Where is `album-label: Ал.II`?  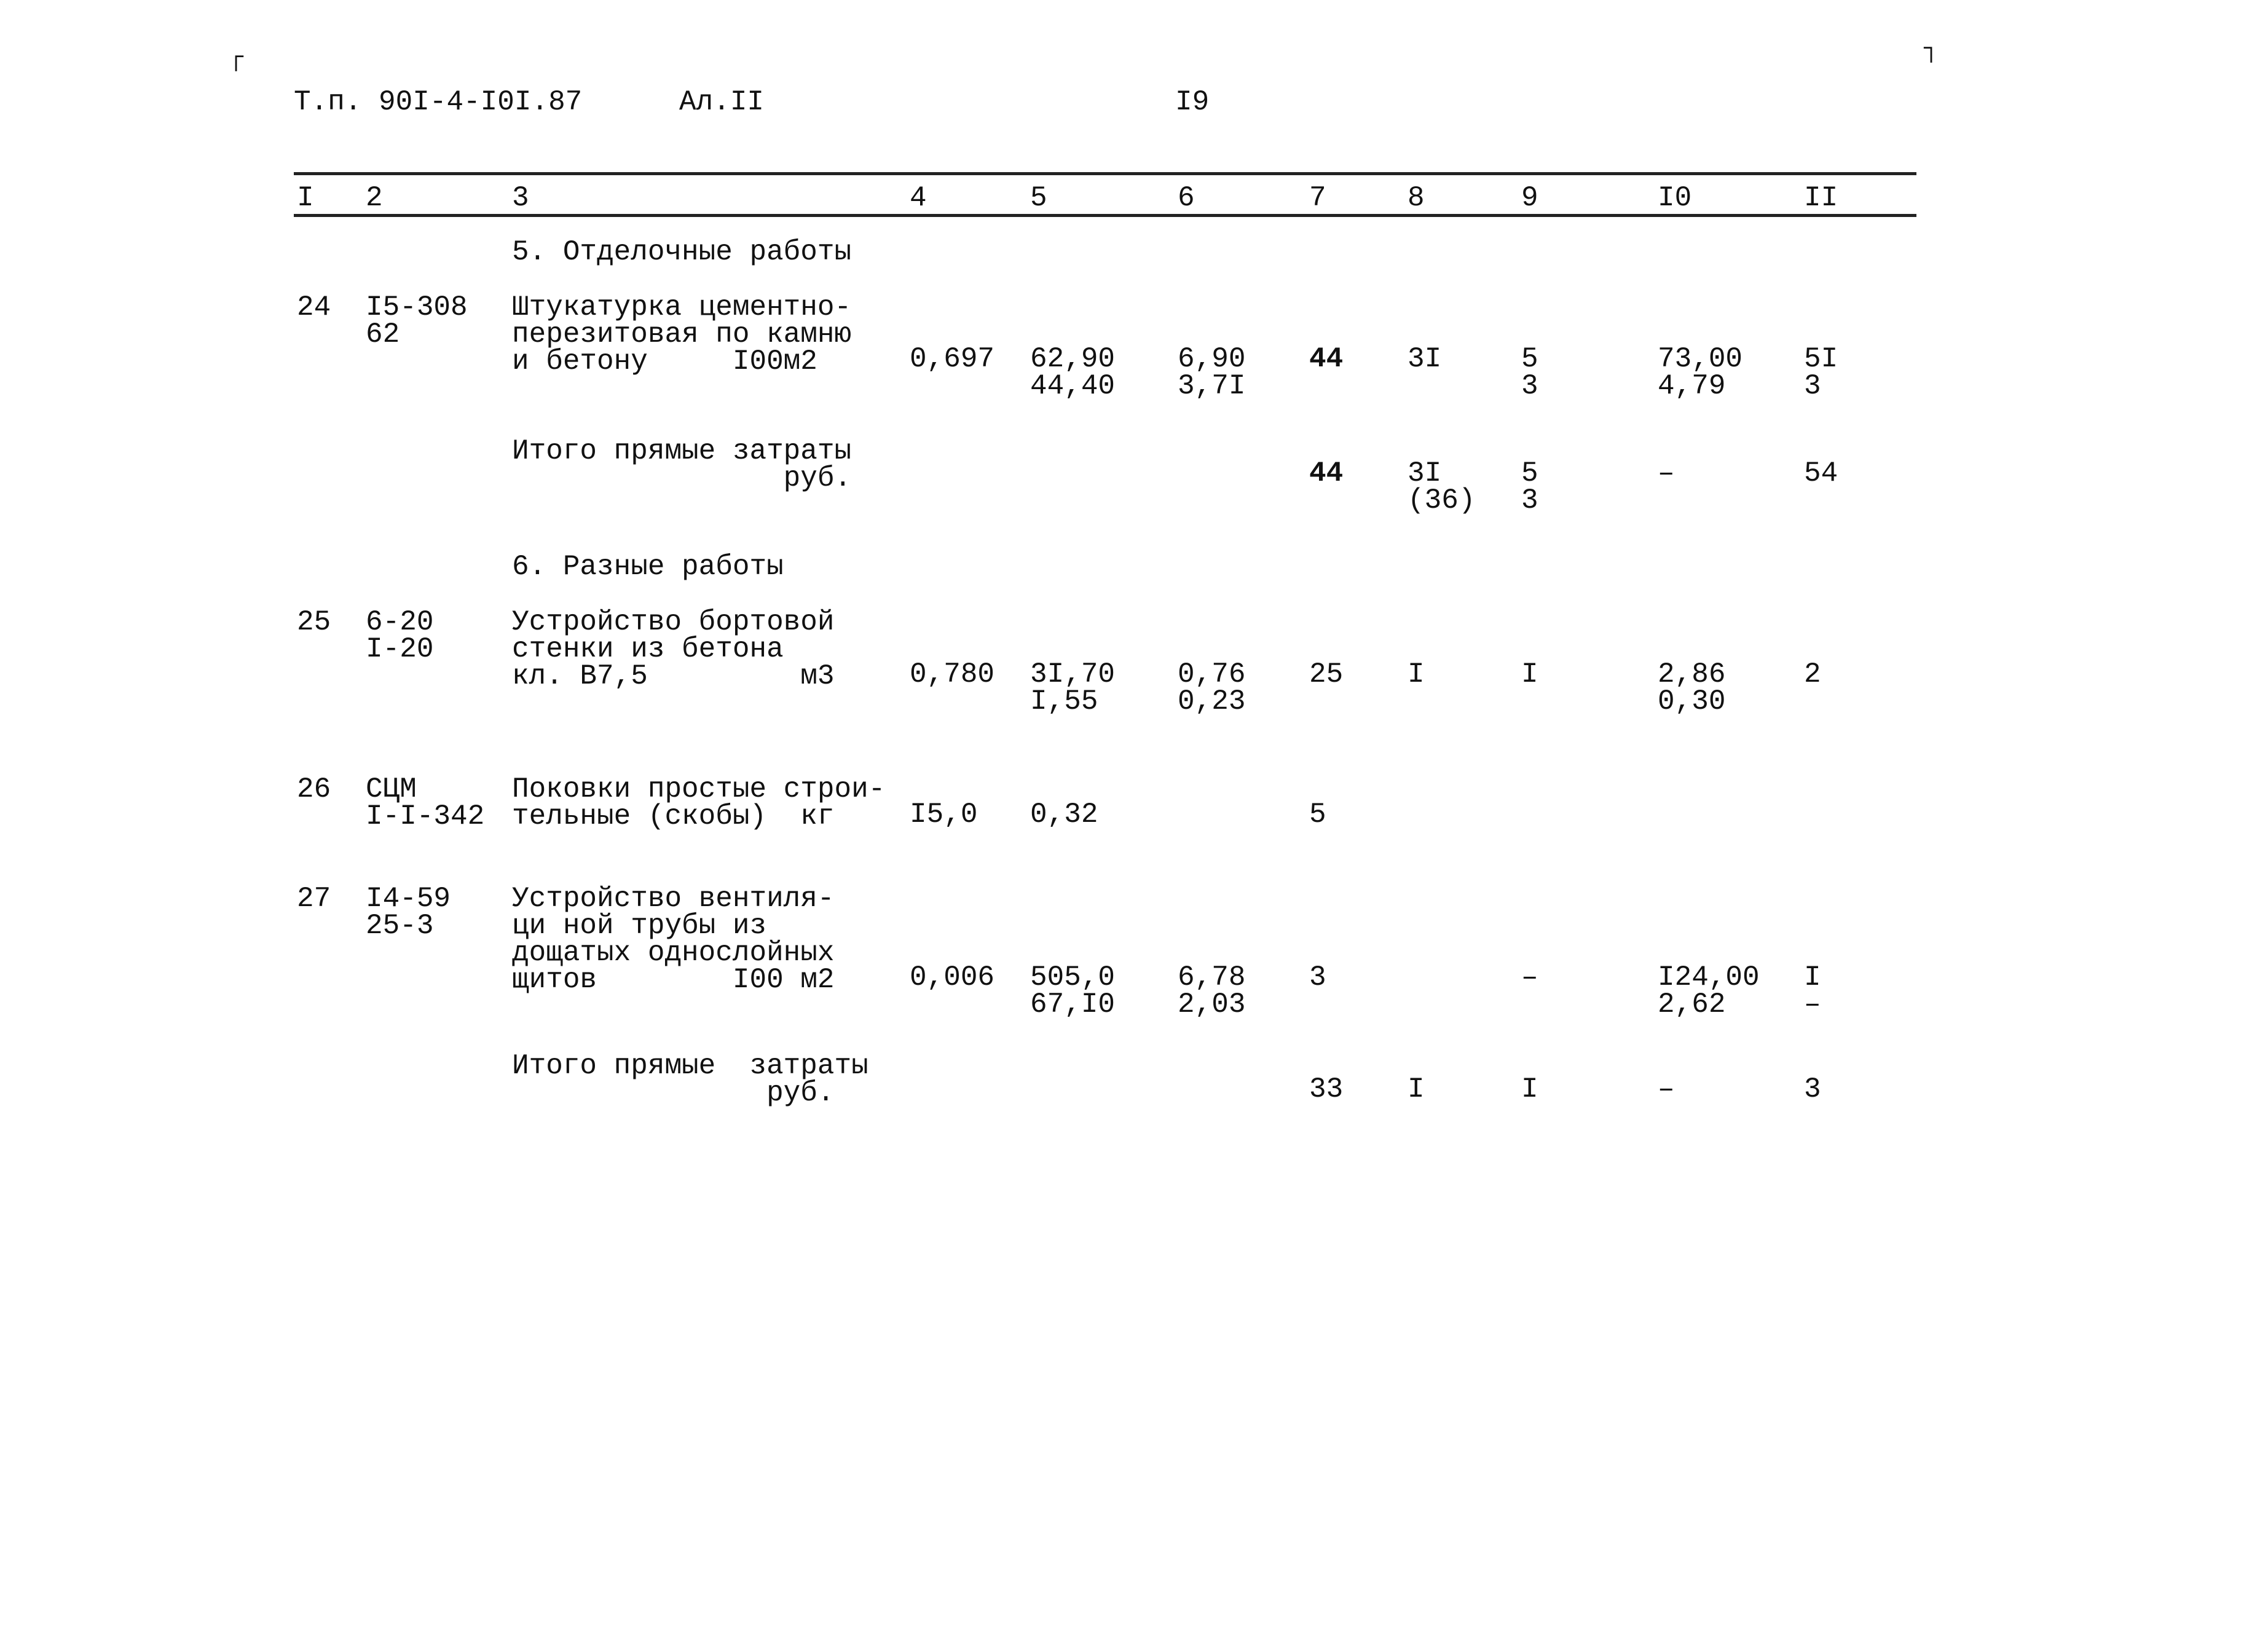 album-label: Ал.II is located at coordinates (722, 102).